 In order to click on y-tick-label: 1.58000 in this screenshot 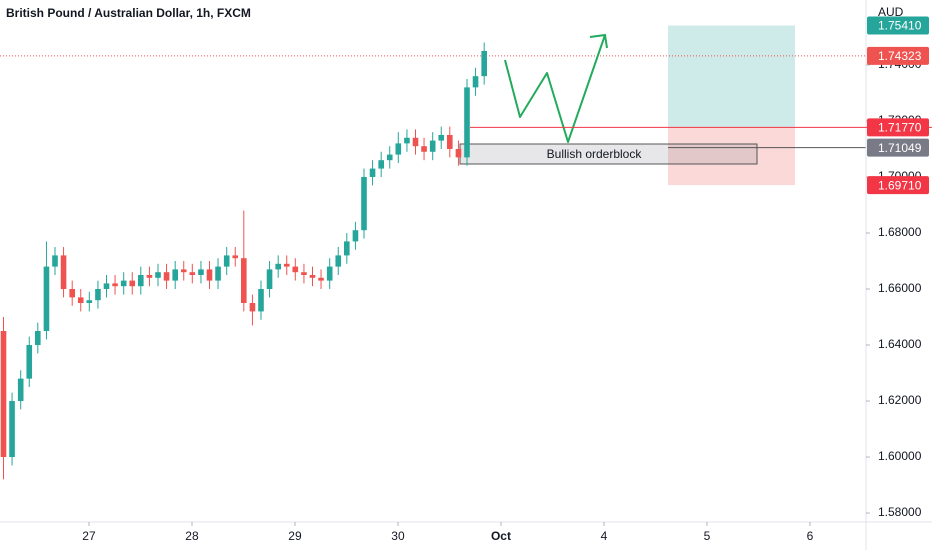, I will do `click(900, 512)`.